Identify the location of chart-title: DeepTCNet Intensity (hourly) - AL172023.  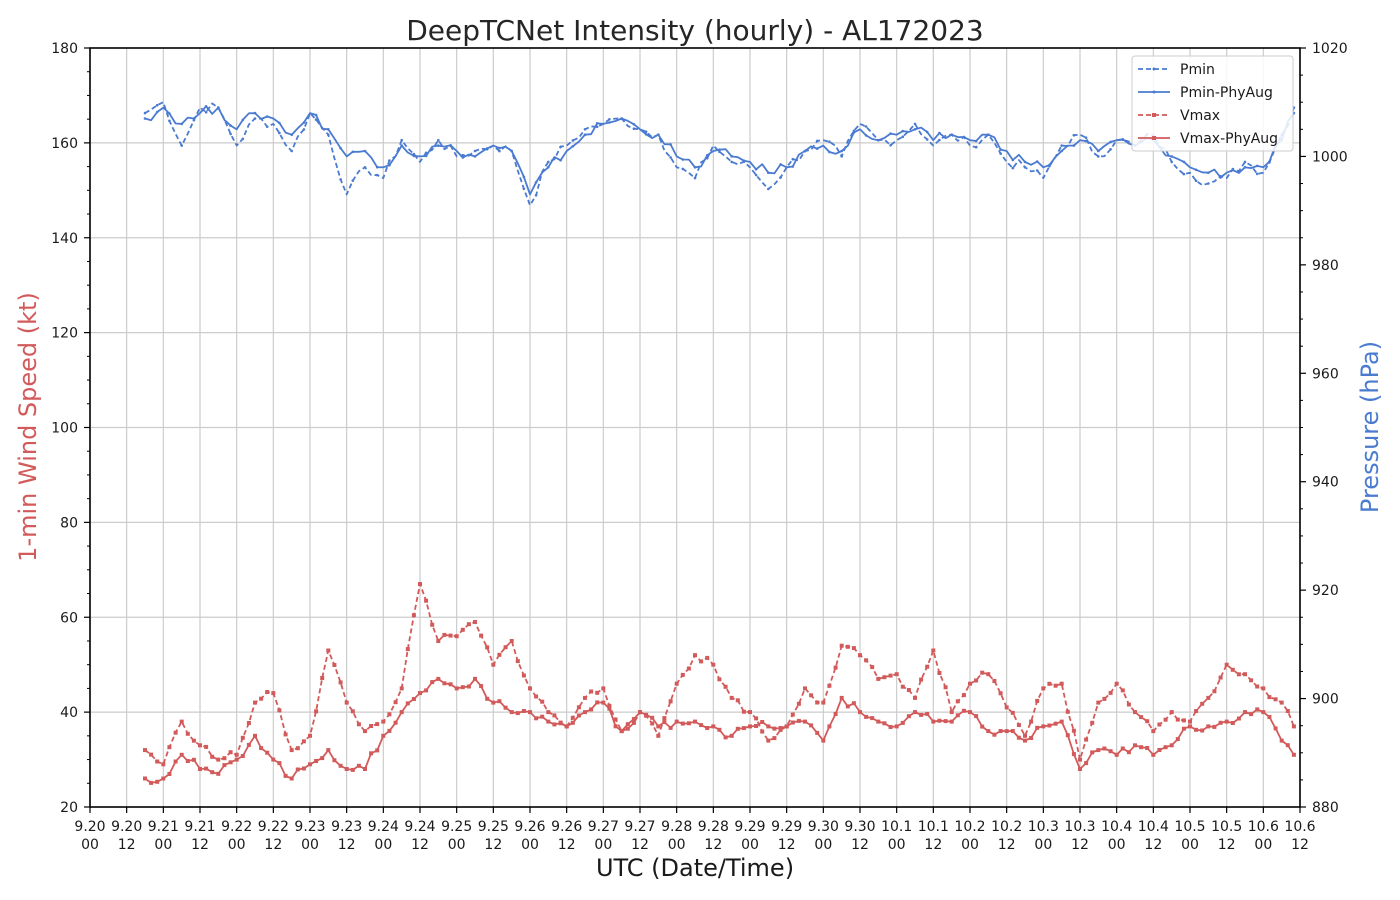
(695, 30).